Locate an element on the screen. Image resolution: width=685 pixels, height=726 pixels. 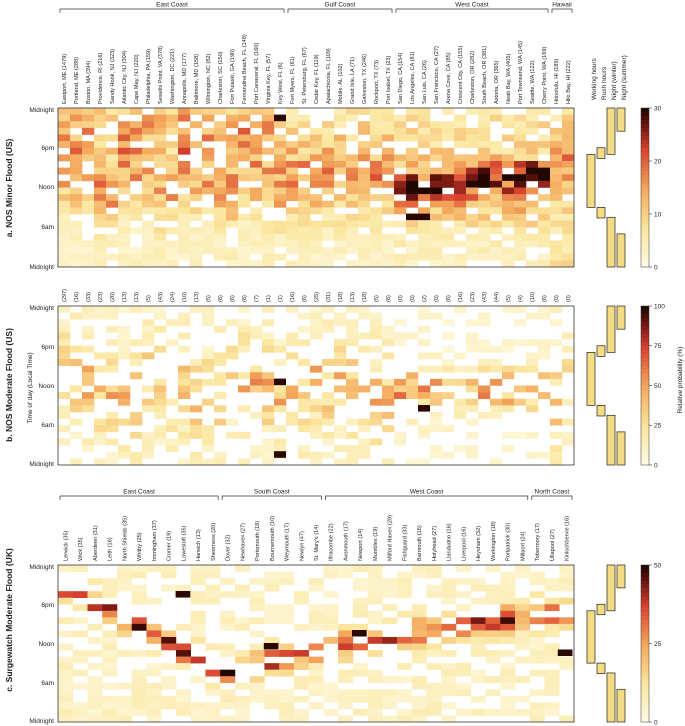
group-label: North Coast is located at coordinates (552, 492).